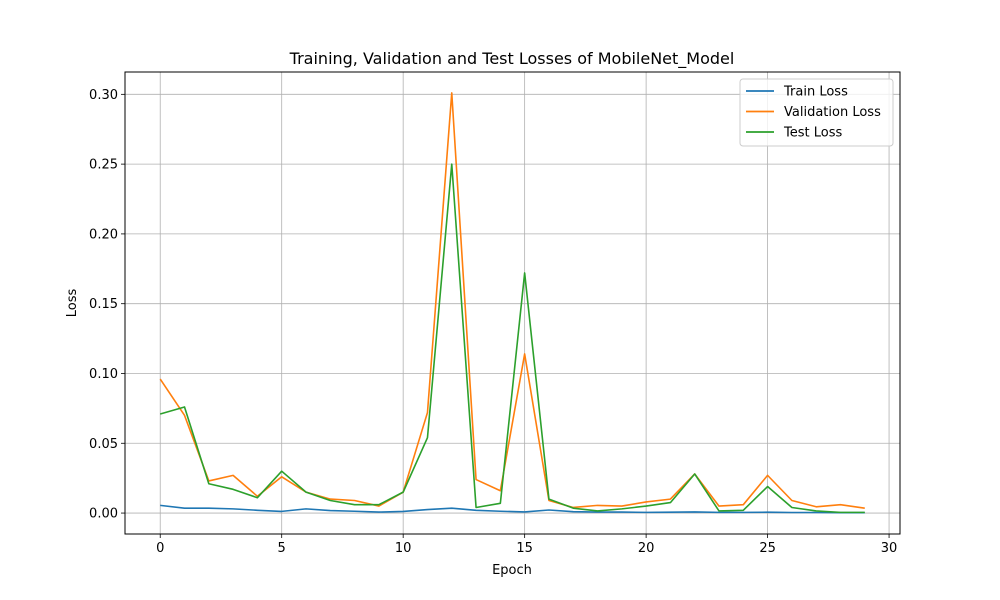 The image size is (1000, 600). Describe the element at coordinates (103, 95) in the screenshot. I see `y-tick-label: 0.30` at that location.